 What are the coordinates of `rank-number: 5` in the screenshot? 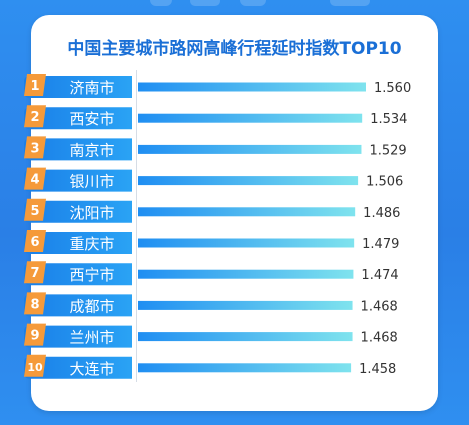 It's located at (34, 211).